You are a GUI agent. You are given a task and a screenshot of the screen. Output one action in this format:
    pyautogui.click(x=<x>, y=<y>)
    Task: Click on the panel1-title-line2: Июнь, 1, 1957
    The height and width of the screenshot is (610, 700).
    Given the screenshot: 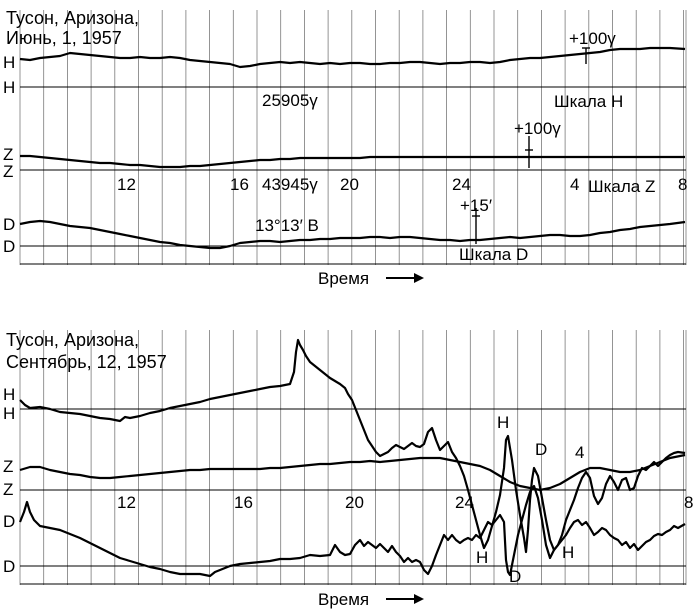 What is the action you would take?
    pyautogui.click(x=64, y=38)
    